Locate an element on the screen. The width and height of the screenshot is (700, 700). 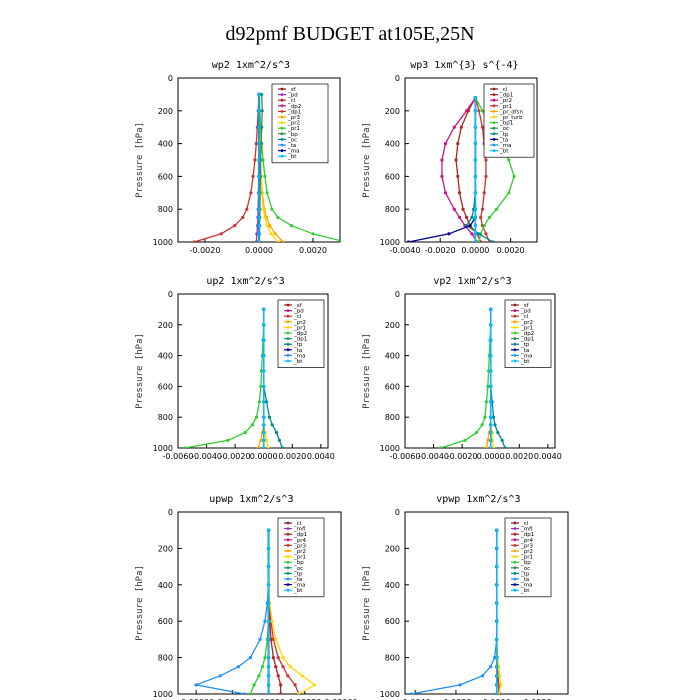
series-group is located at coordinates (456, 611).